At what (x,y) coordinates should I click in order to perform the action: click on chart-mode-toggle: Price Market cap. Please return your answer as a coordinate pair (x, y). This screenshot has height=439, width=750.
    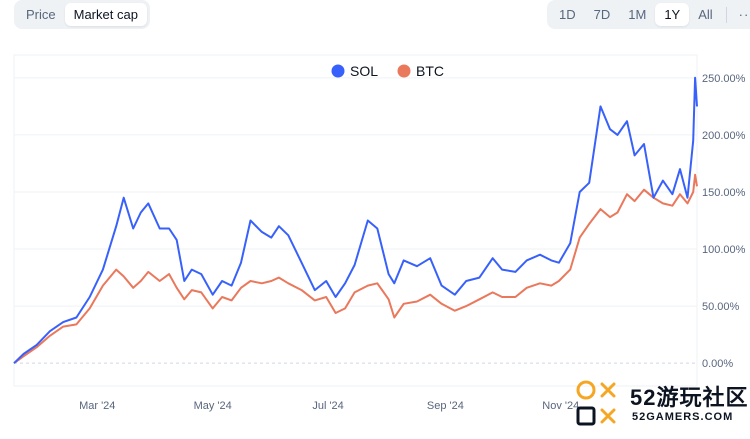
    Looking at the image, I should click on (82, 14).